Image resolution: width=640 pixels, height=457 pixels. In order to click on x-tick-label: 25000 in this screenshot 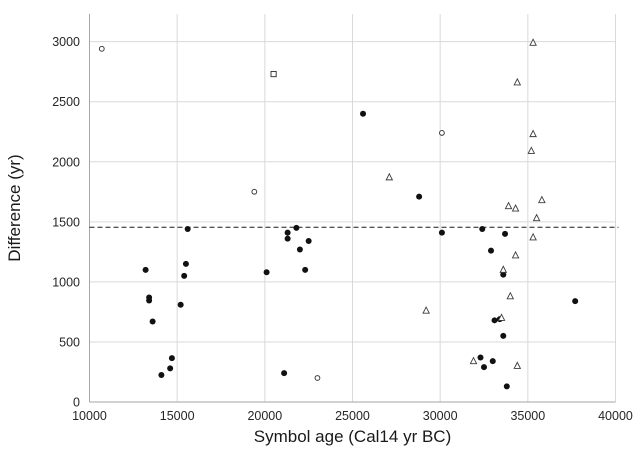, I will do `click(352, 416)`.